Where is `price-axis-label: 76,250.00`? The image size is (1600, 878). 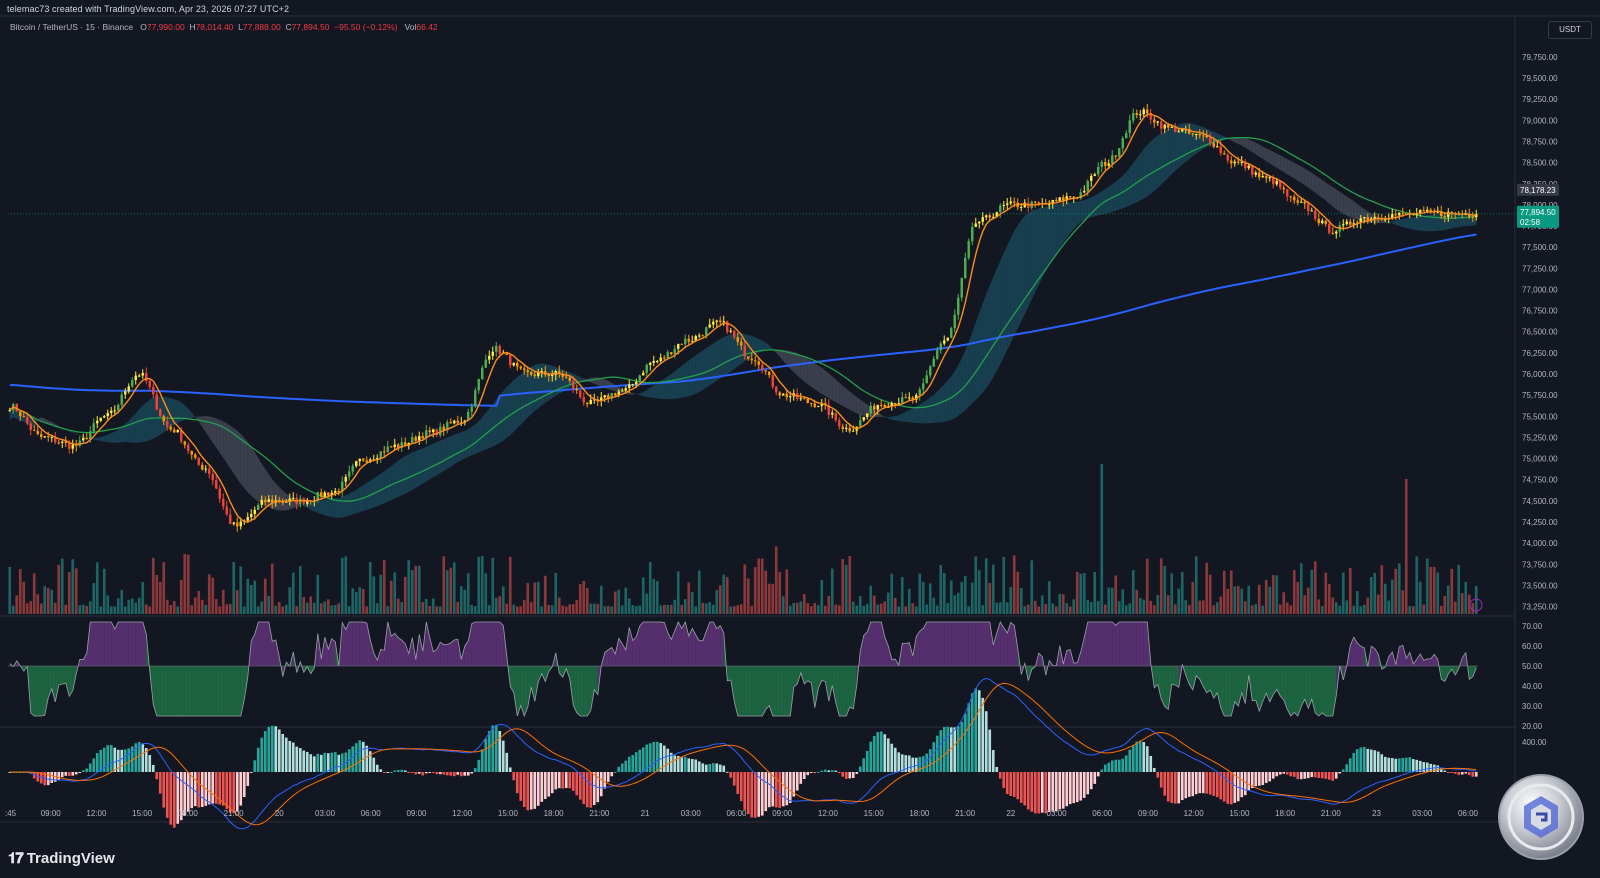 price-axis-label: 76,250.00 is located at coordinates (1540, 353).